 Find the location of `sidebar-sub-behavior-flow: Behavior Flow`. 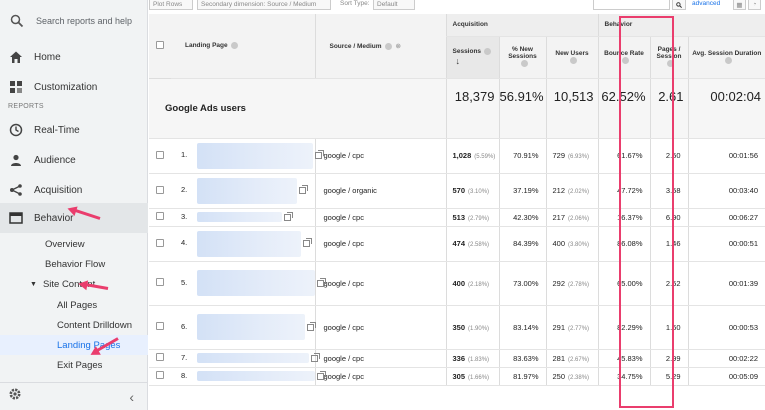

sidebar-sub-behavior-flow: Behavior Flow is located at coordinates (75, 264).